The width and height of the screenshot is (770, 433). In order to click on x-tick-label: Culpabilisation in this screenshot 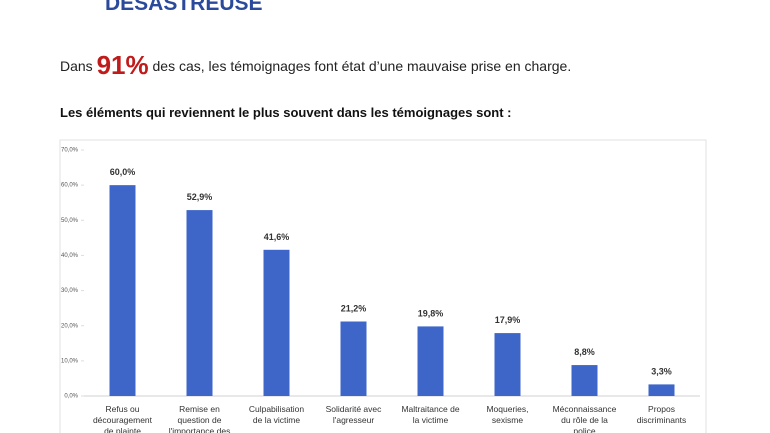, I will do `click(277, 409)`.